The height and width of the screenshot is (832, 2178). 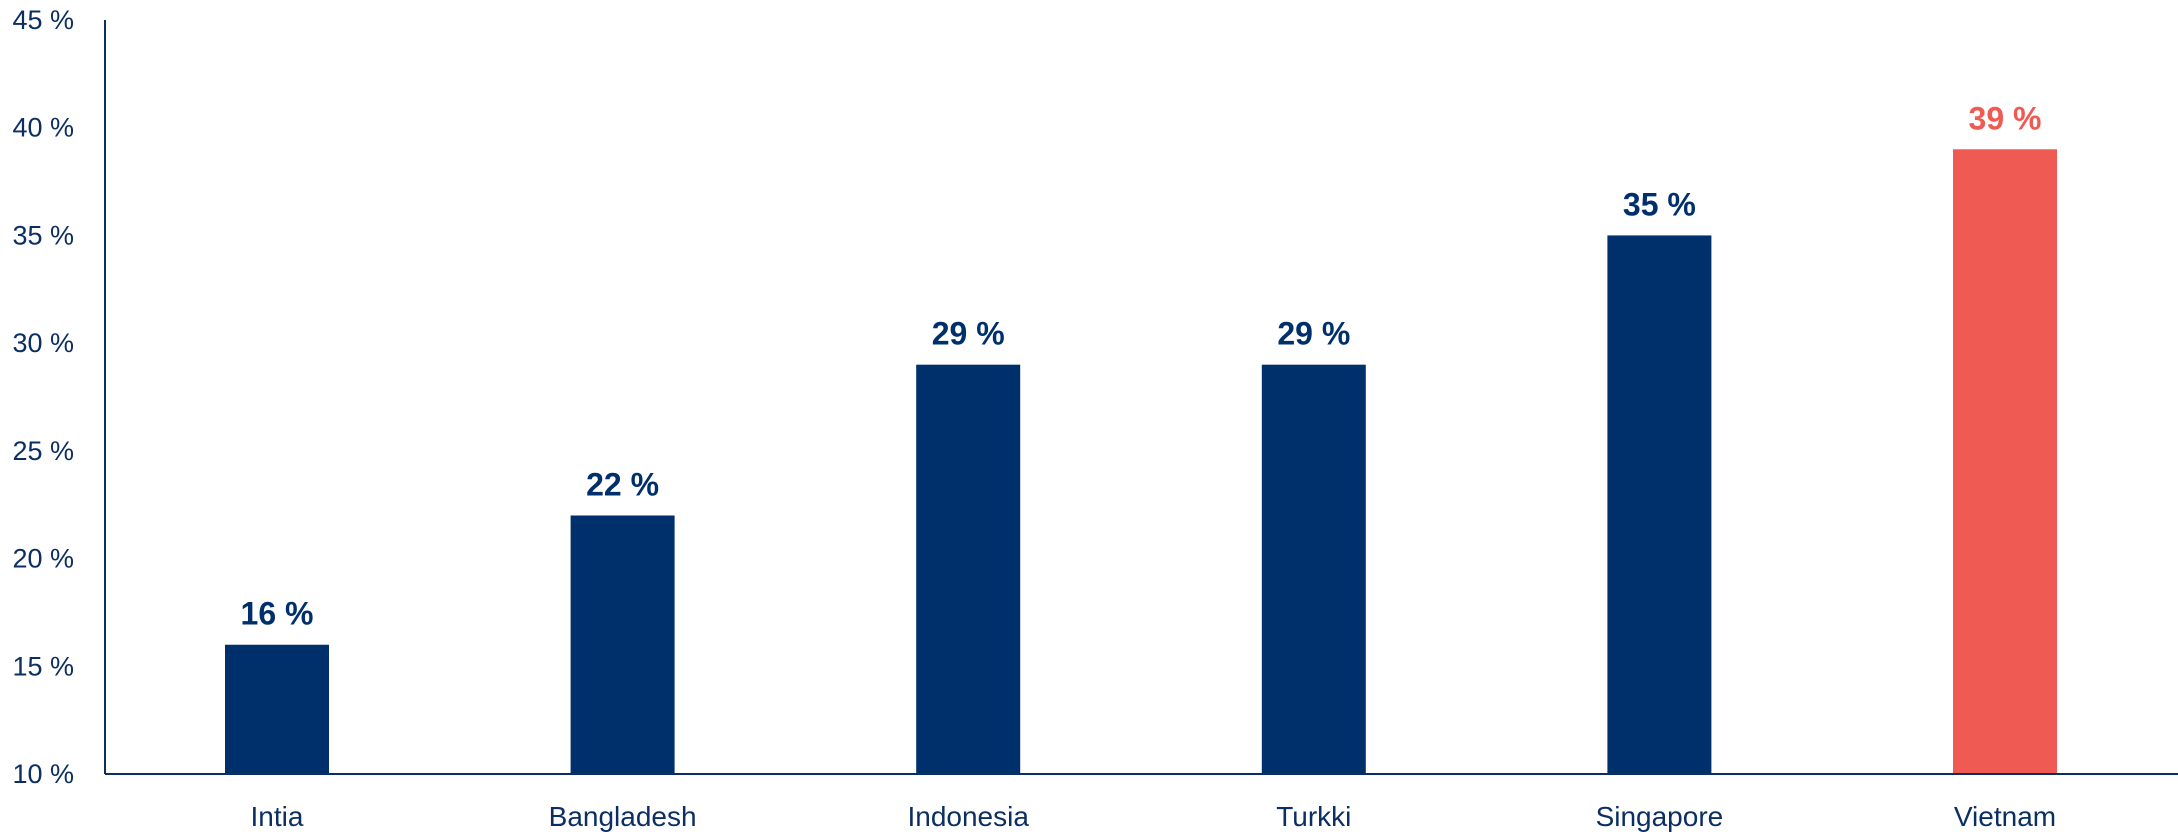 I want to click on x-category-label: Intia, so click(x=277, y=816).